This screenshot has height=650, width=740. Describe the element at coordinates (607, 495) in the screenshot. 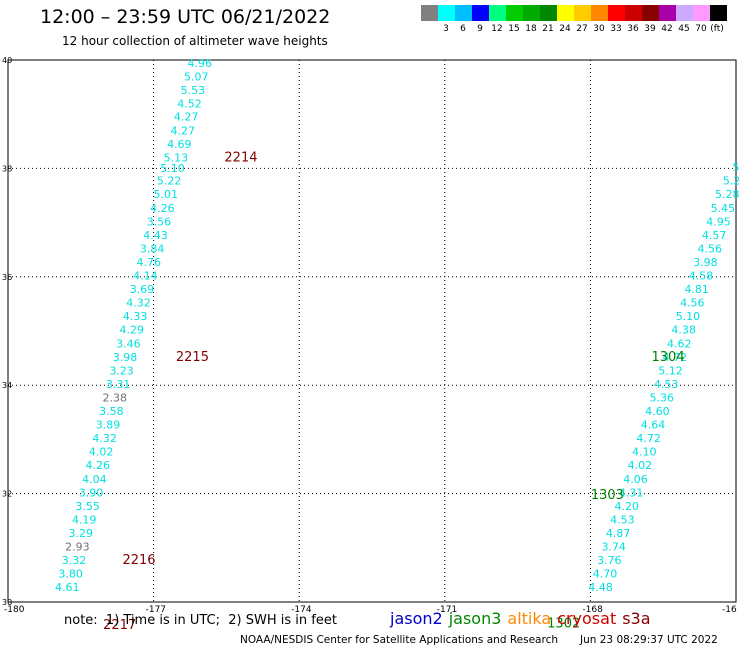

I see `time-label: 1303` at that location.